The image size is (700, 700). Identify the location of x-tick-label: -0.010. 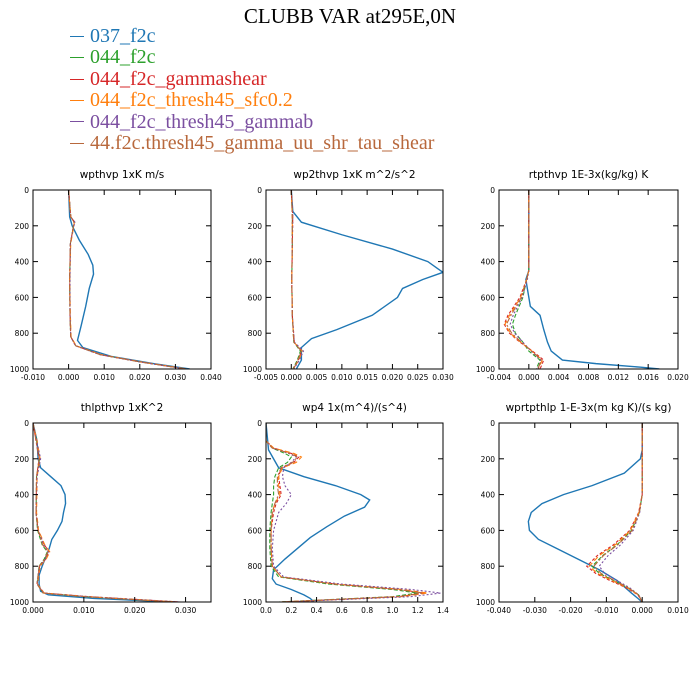
(33, 377).